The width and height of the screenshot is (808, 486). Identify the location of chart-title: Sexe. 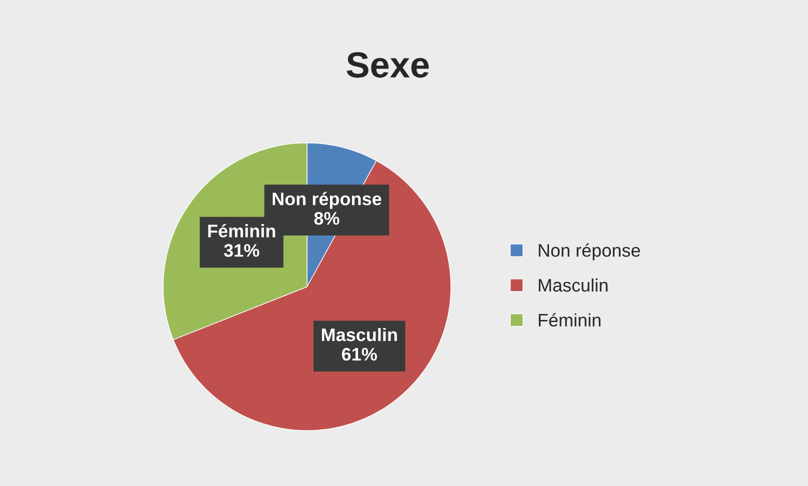
(387, 65).